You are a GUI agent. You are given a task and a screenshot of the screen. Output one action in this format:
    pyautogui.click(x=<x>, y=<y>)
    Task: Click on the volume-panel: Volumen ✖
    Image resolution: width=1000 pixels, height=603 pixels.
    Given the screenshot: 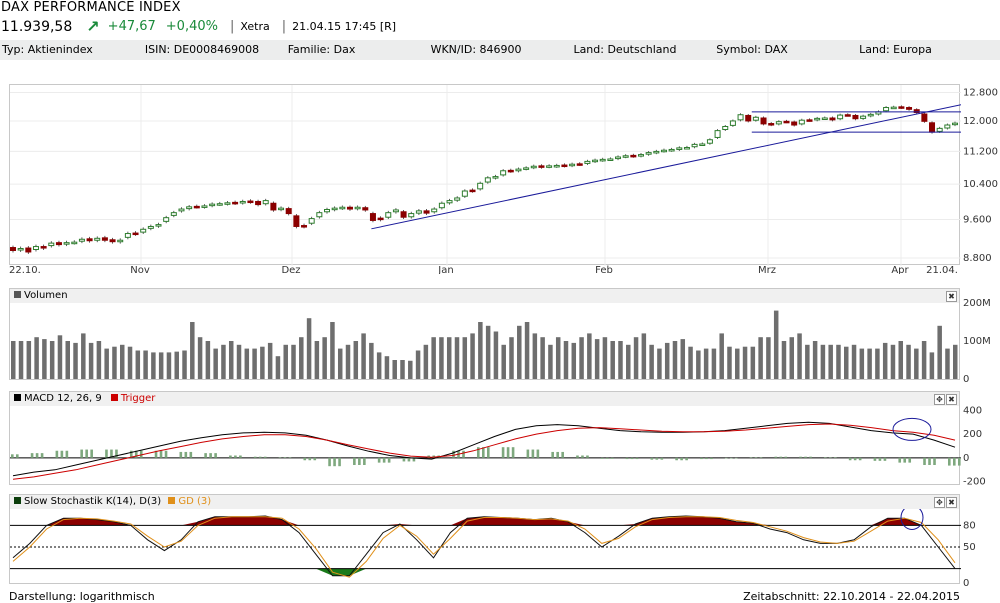 What is the action you would take?
    pyautogui.click(x=484, y=334)
    